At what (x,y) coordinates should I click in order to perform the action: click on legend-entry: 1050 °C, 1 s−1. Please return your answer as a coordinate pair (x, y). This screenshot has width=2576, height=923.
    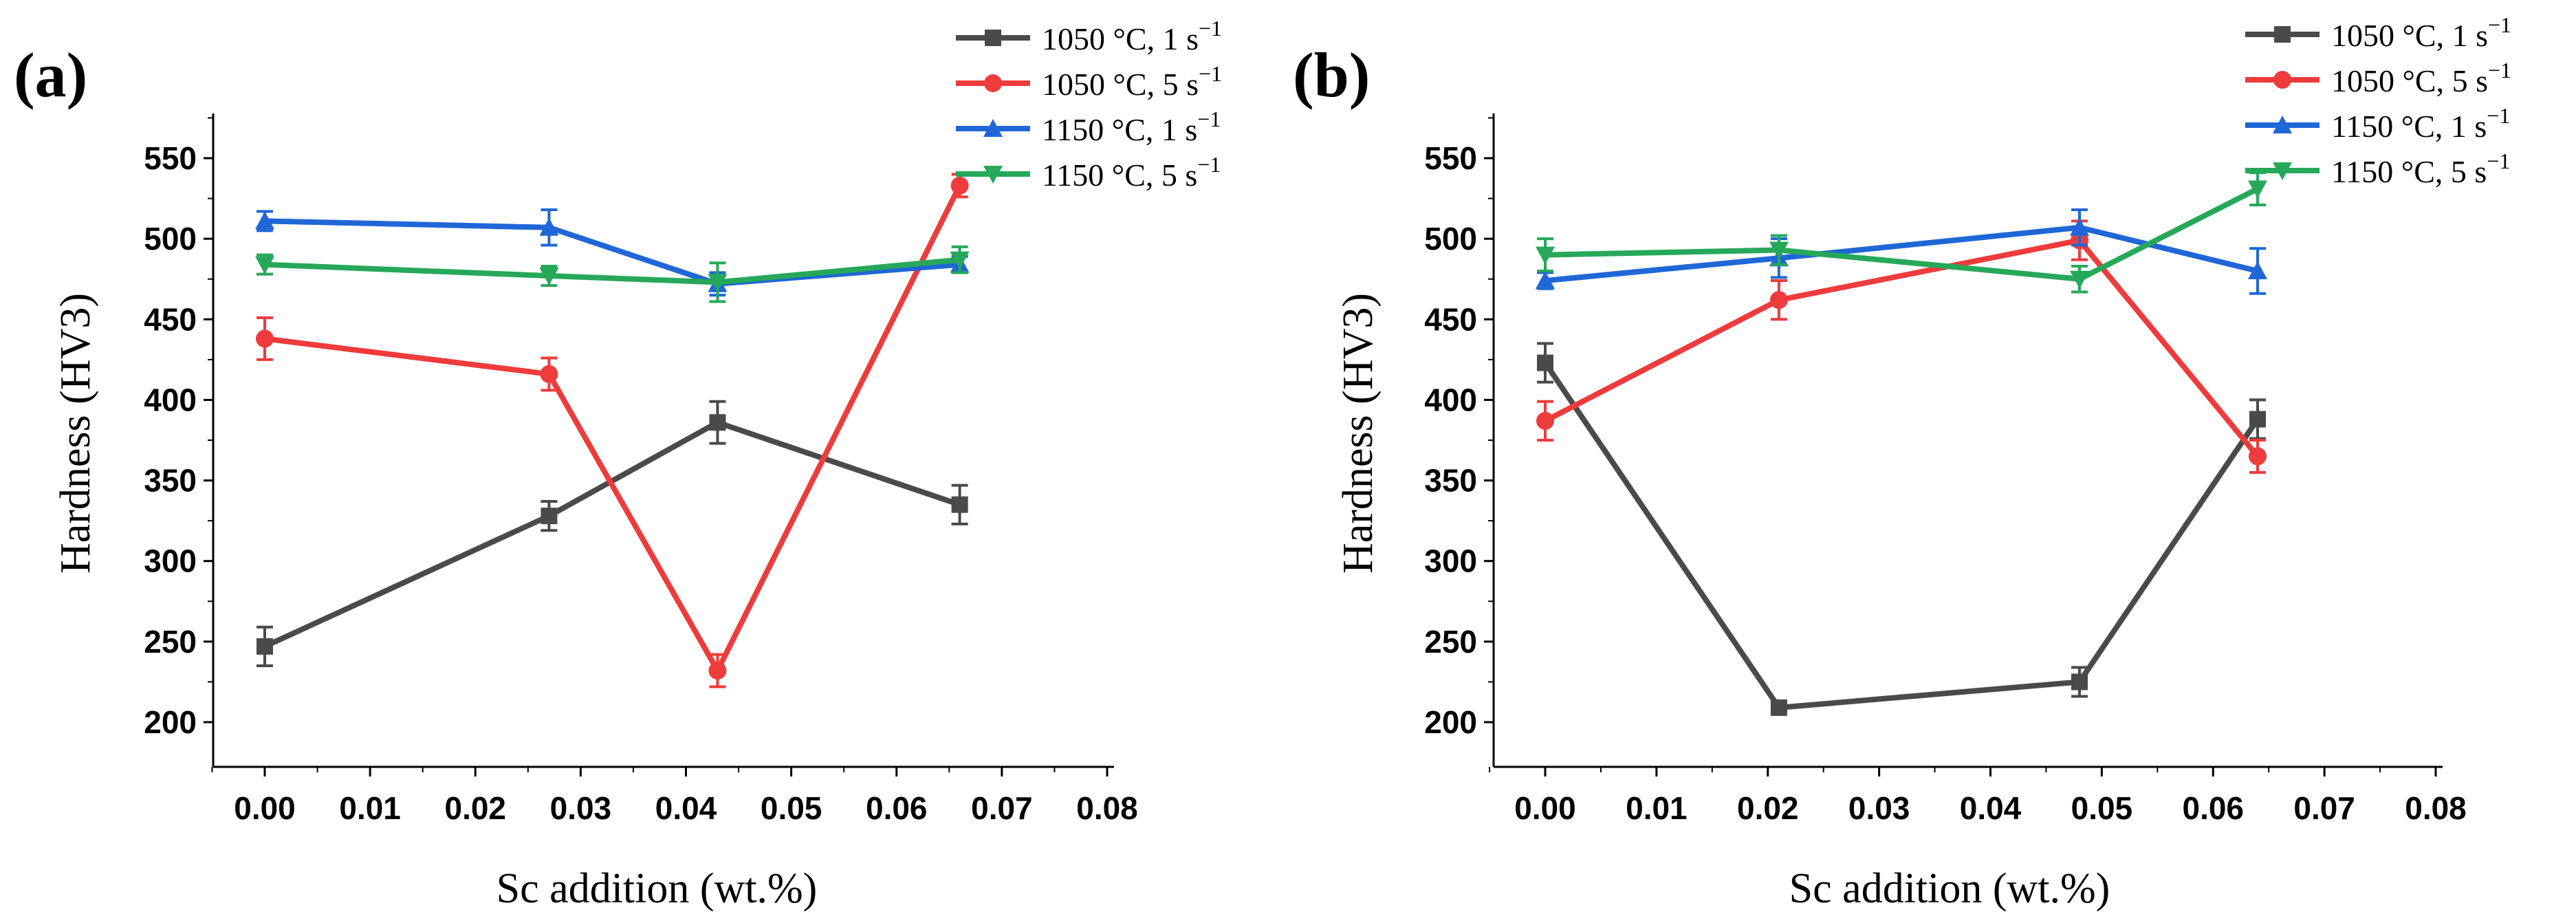
    Looking at the image, I should click on (1132, 36).